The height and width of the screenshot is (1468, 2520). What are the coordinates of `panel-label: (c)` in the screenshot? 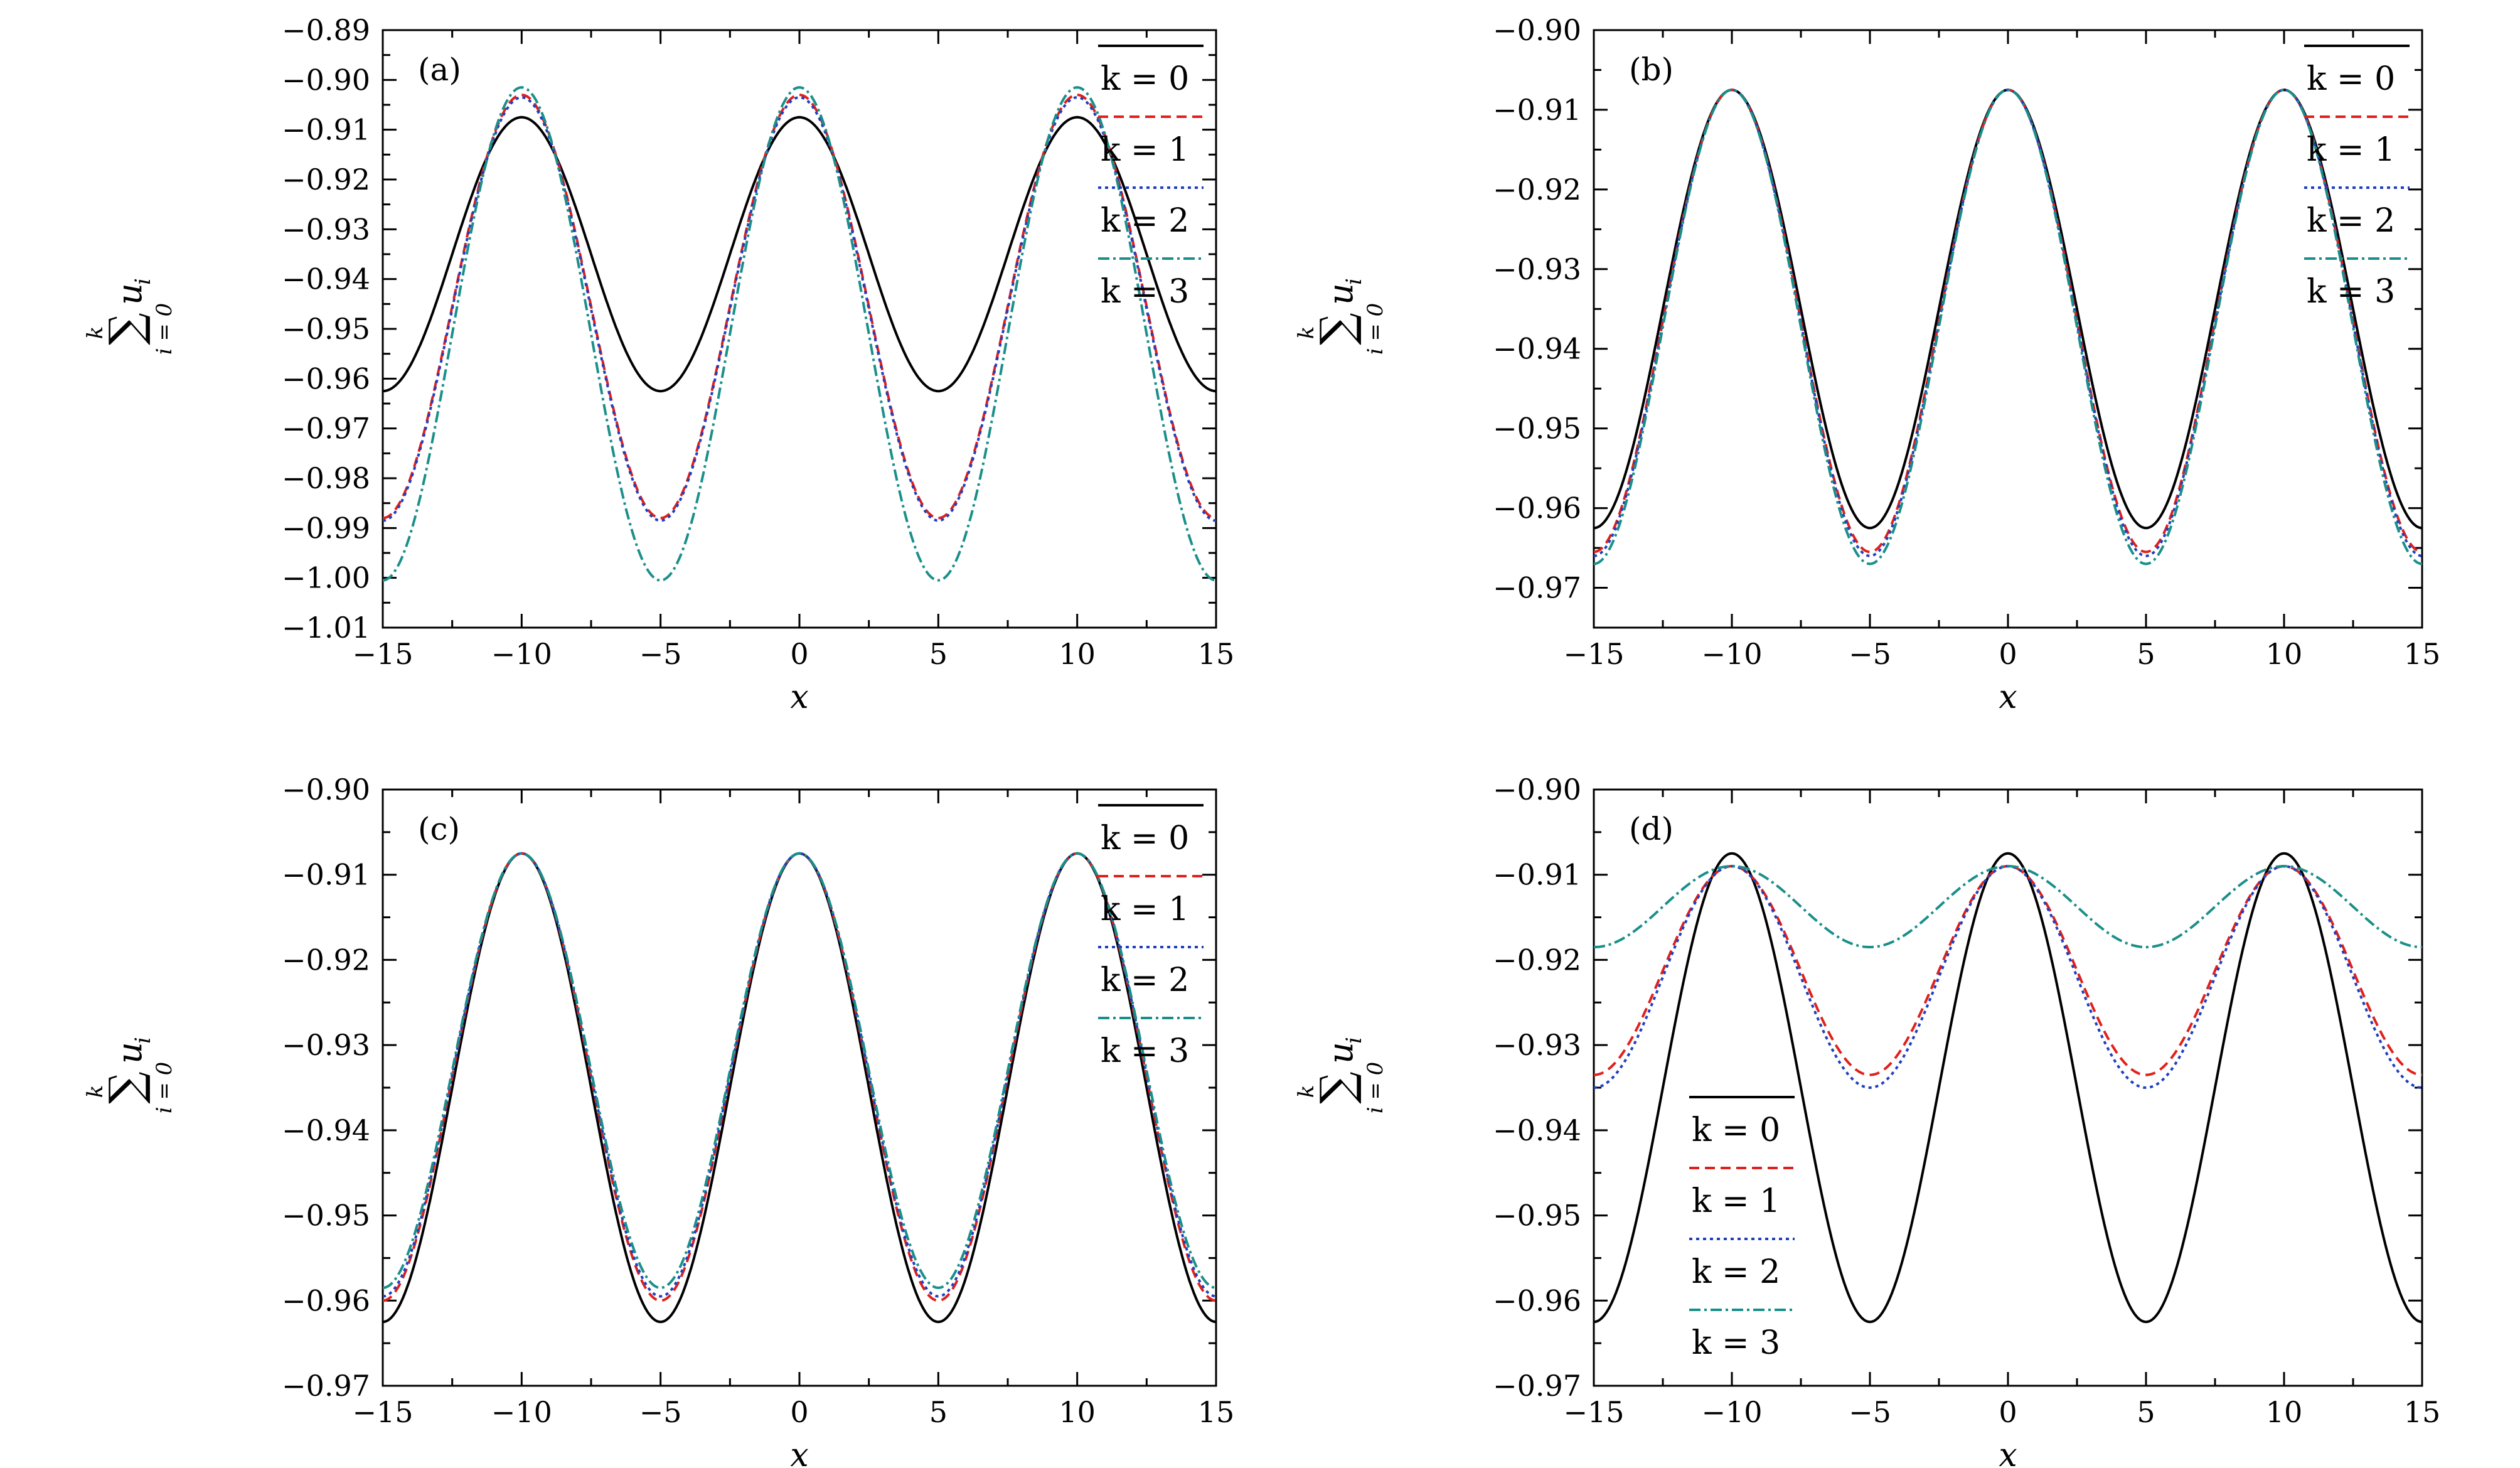 It's located at (439, 829).